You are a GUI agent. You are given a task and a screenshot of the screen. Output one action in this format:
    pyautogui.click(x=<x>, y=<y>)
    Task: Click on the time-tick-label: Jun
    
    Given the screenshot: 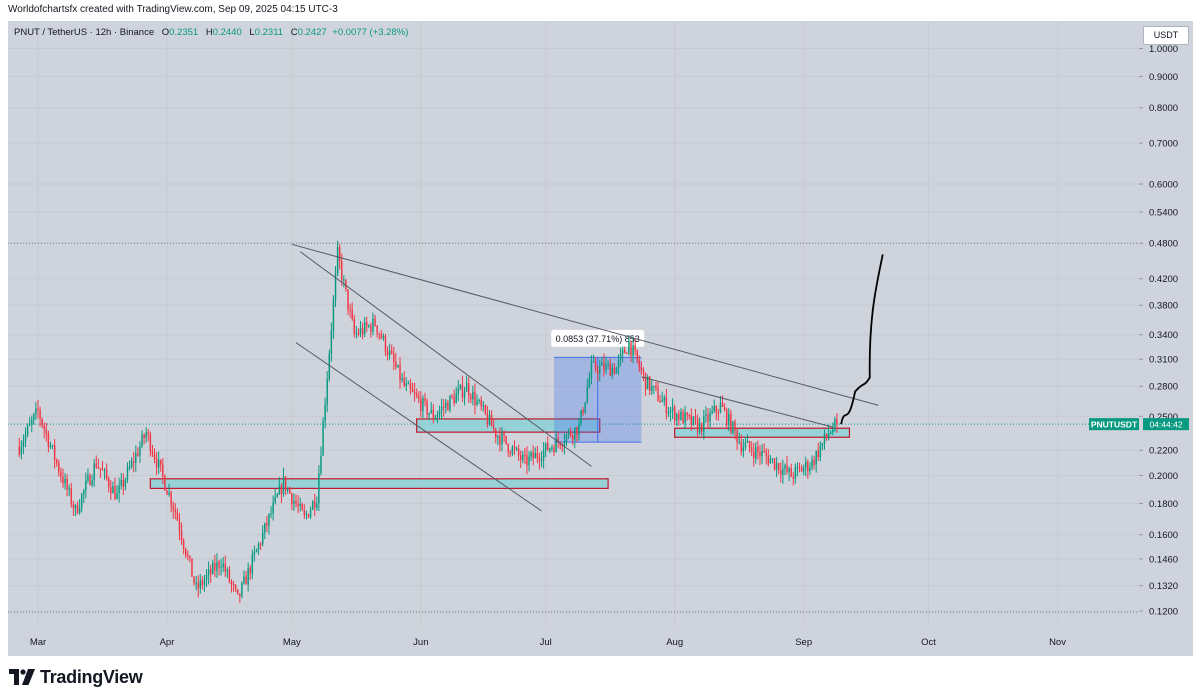 What is the action you would take?
    pyautogui.click(x=420, y=642)
    